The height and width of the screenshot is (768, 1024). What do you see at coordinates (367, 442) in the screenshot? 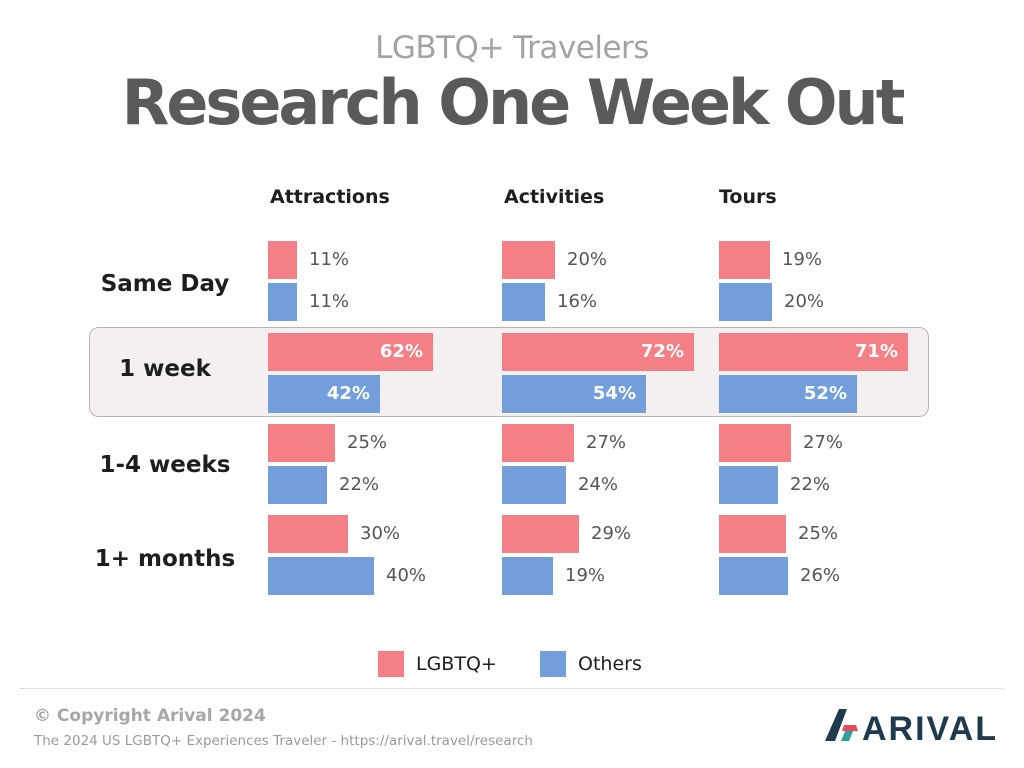
I see `value-label-attractions-1-4-weeks-lgbtq: 25%` at bounding box center [367, 442].